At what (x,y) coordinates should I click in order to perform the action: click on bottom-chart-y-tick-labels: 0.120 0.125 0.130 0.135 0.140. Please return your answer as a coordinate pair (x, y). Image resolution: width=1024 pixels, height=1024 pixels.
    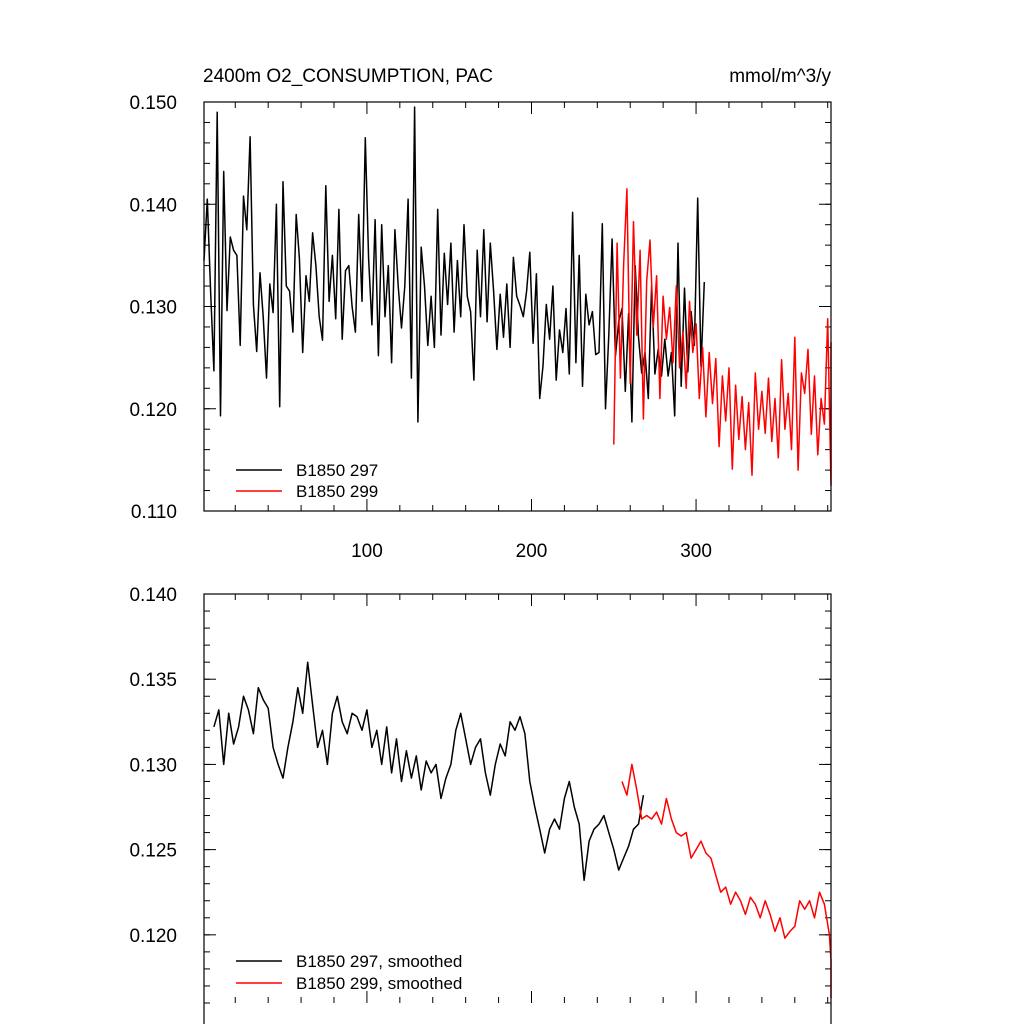
    Looking at the image, I should click on (153, 766).